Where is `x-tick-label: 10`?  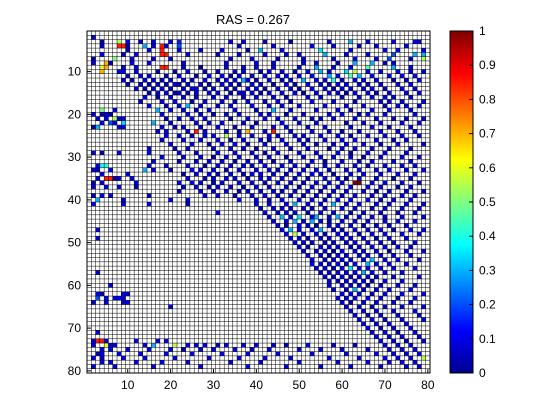
x-tick-label: 10 is located at coordinates (128, 385).